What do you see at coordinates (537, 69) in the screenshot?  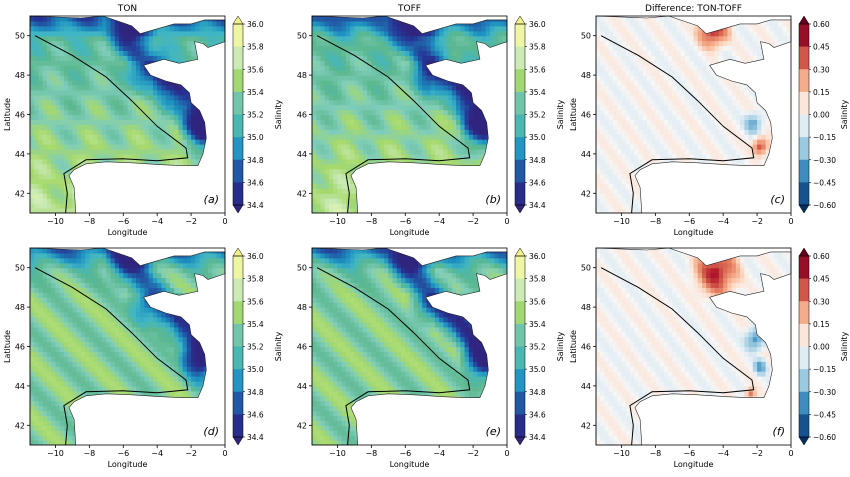 I see `colorbar-tick-label: 35.6` at bounding box center [537, 69].